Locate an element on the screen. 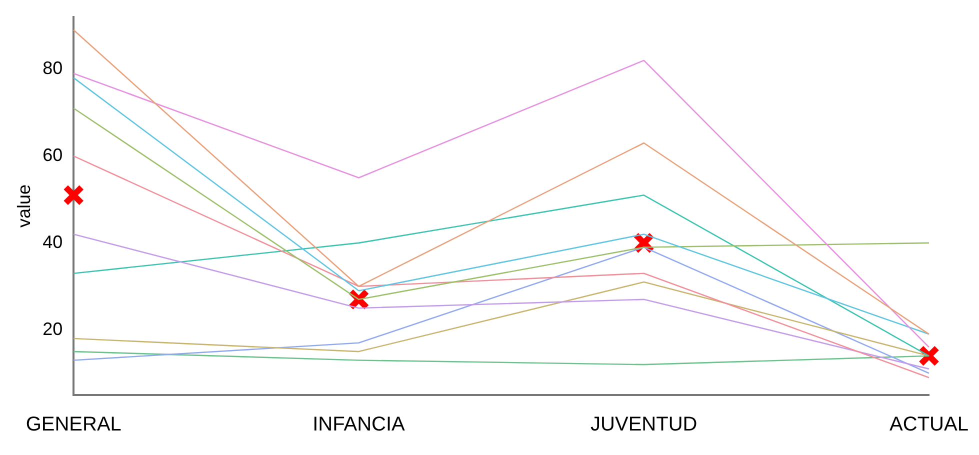  y-tick-label: 20 is located at coordinates (52, 328).